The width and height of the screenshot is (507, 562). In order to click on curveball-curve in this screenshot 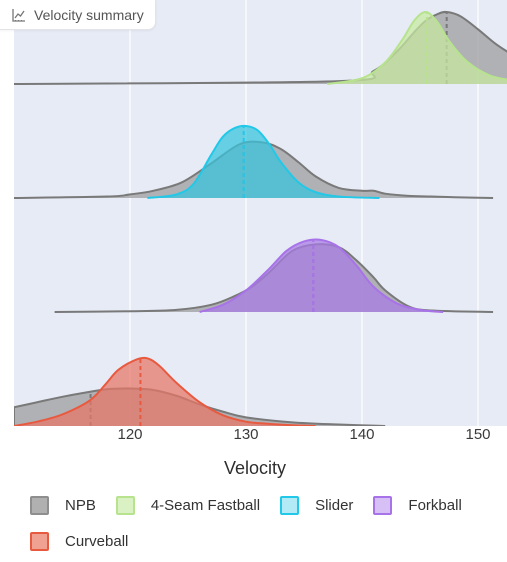, I will do `click(165, 391)`.